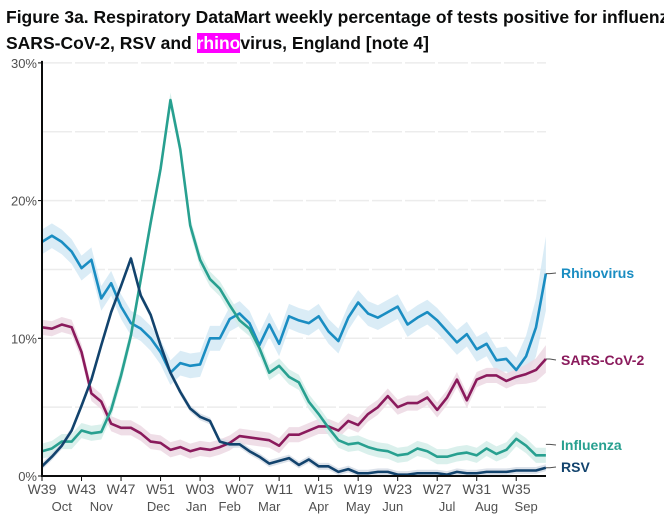  What do you see at coordinates (279, 489) in the screenshot?
I see `x-tick-label: W11` at bounding box center [279, 489].